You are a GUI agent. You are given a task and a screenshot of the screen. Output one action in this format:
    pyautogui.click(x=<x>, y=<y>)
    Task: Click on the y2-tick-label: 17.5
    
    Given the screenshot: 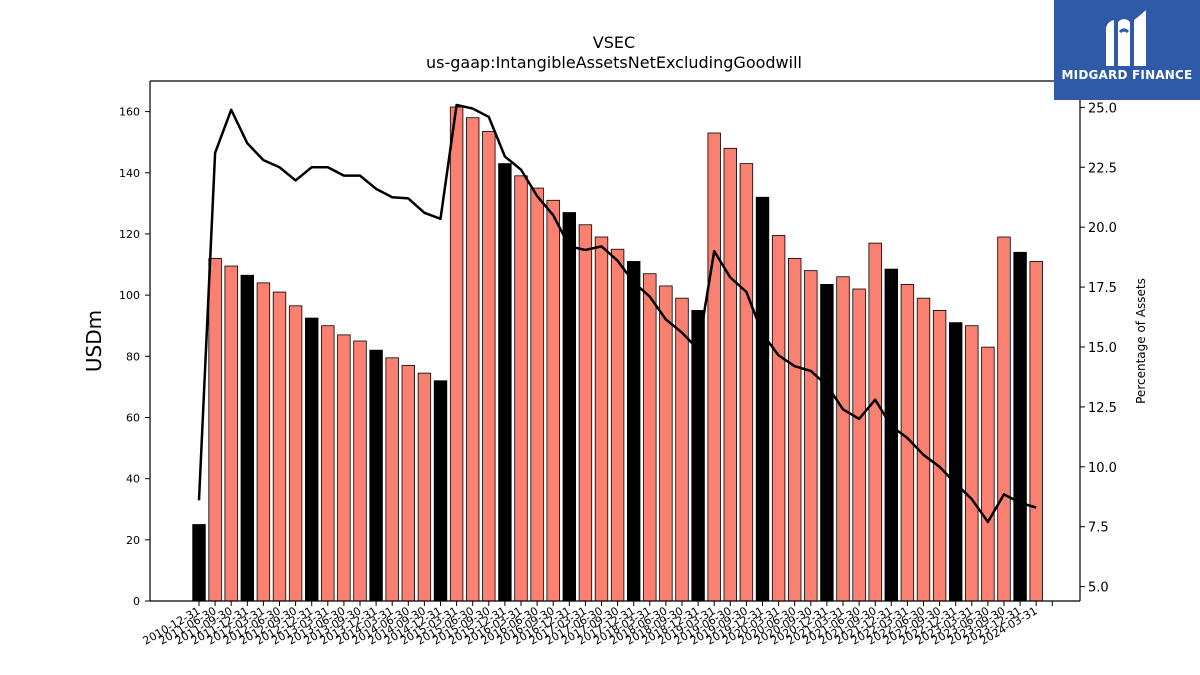 What is the action you would take?
    pyautogui.click(x=1102, y=288)
    